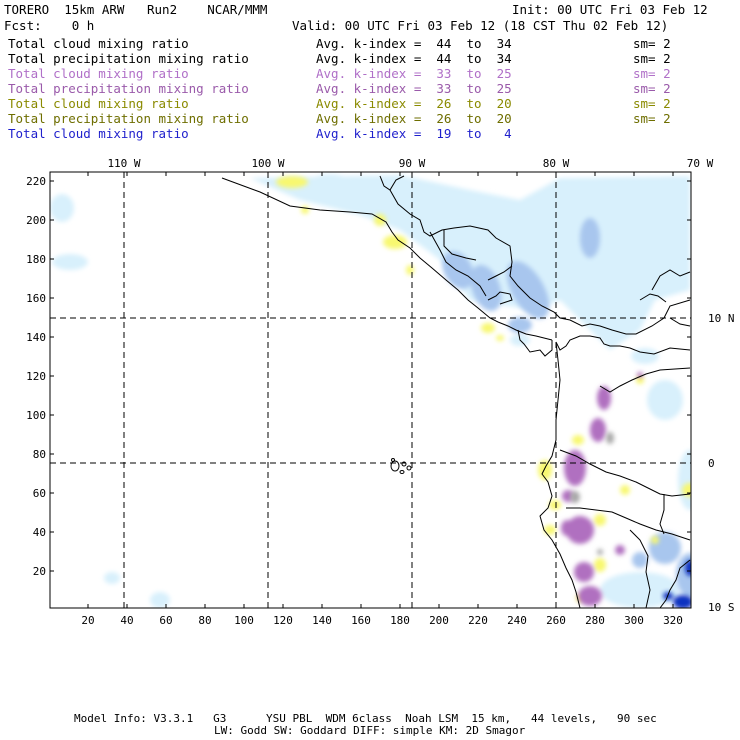 This screenshot has height=740, width=740. What do you see at coordinates (98, 133) in the screenshot?
I see `legend-name-6: Total cloud mixing ratio` at bounding box center [98, 133].